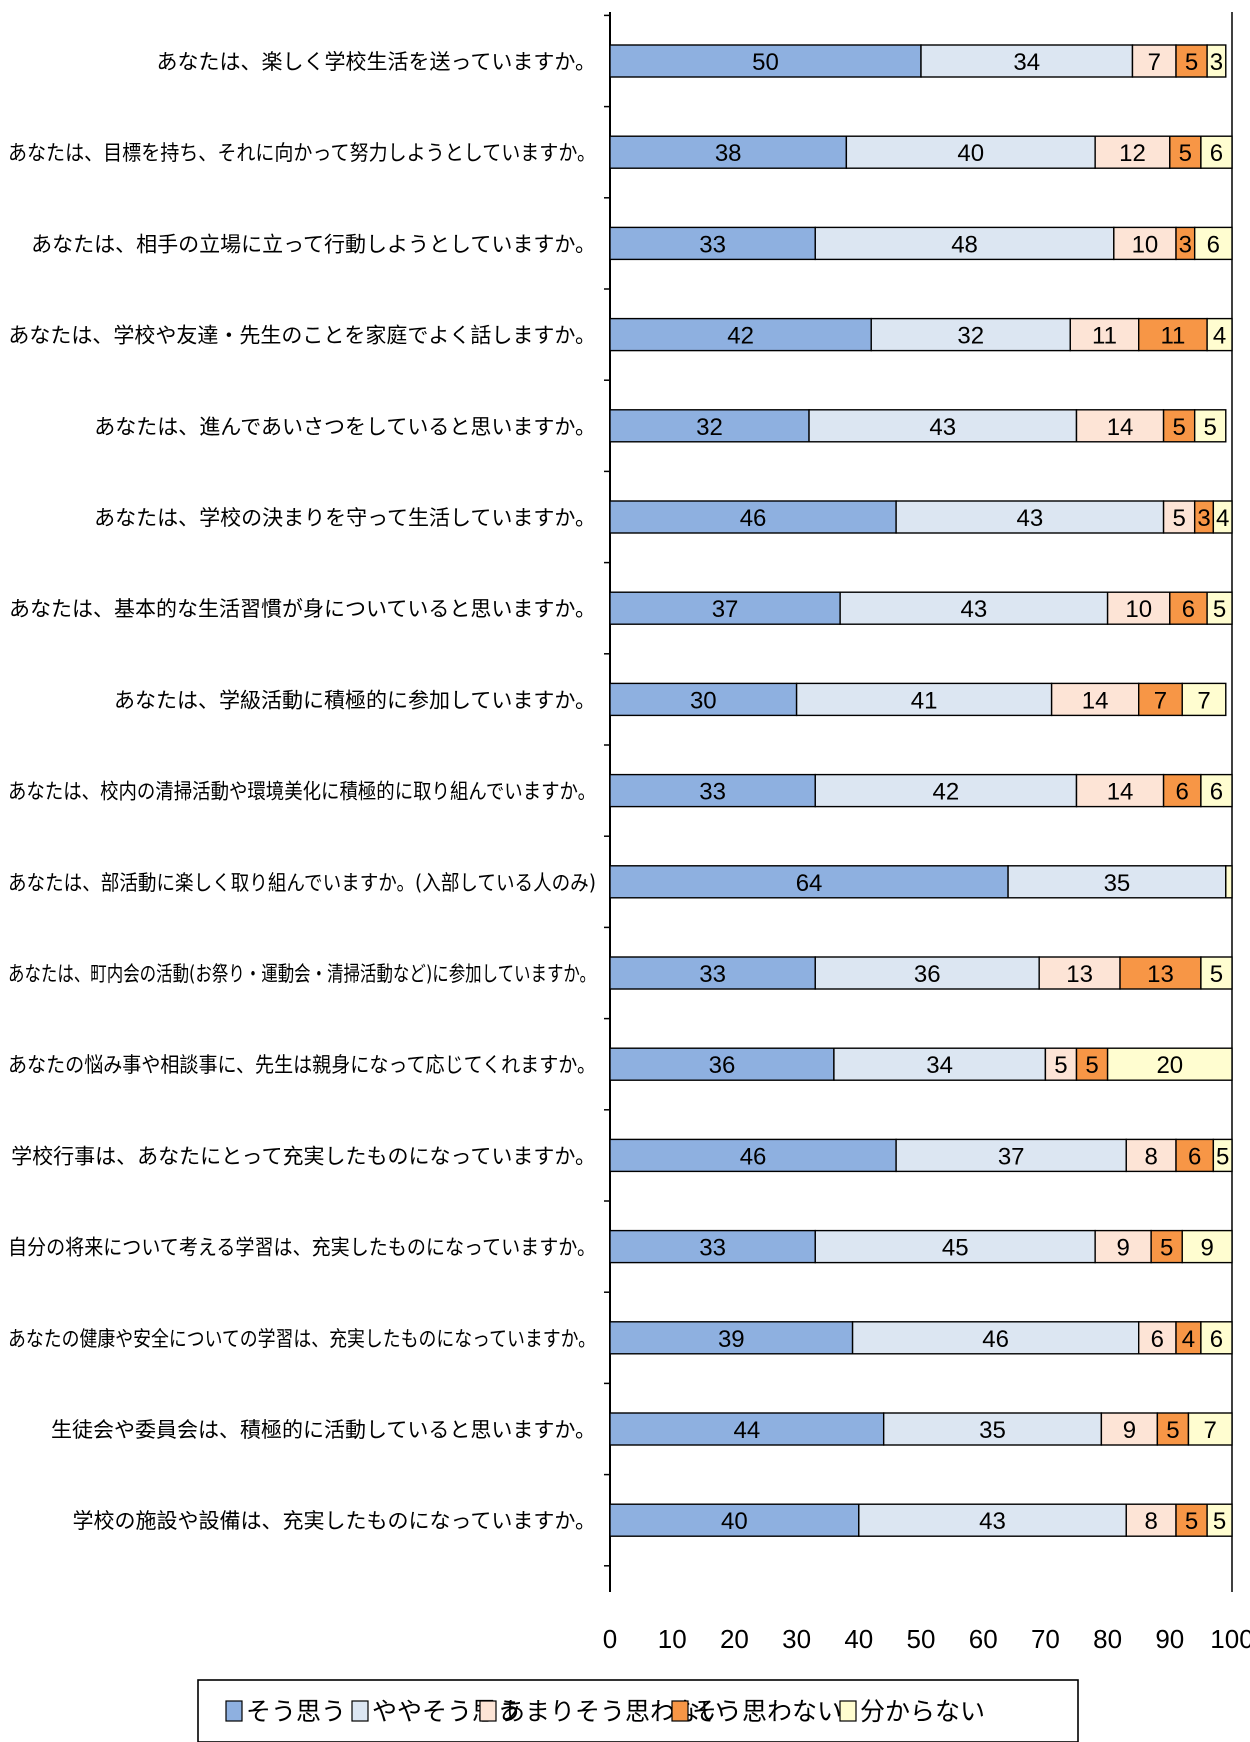 The width and height of the screenshot is (1250, 1742). I want to click on bar-row: 64 35, so click(921, 882).